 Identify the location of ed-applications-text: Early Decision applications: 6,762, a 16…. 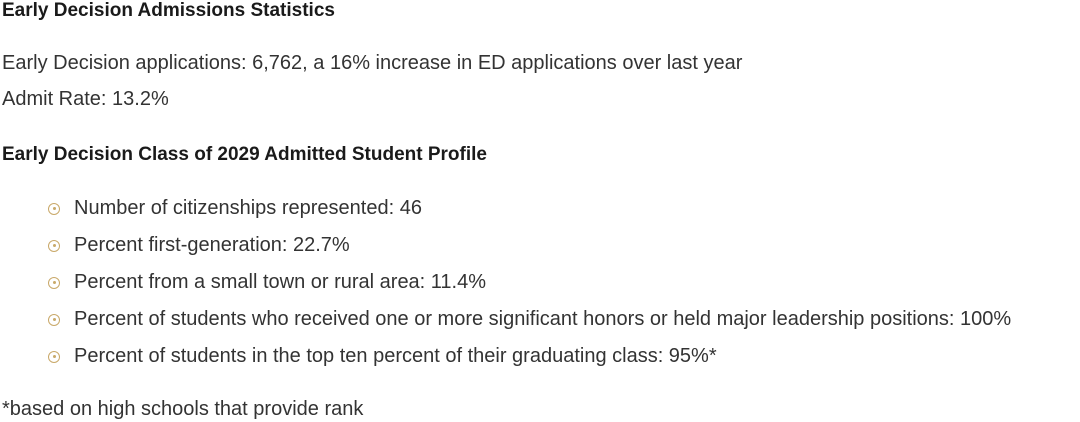
(372, 63).